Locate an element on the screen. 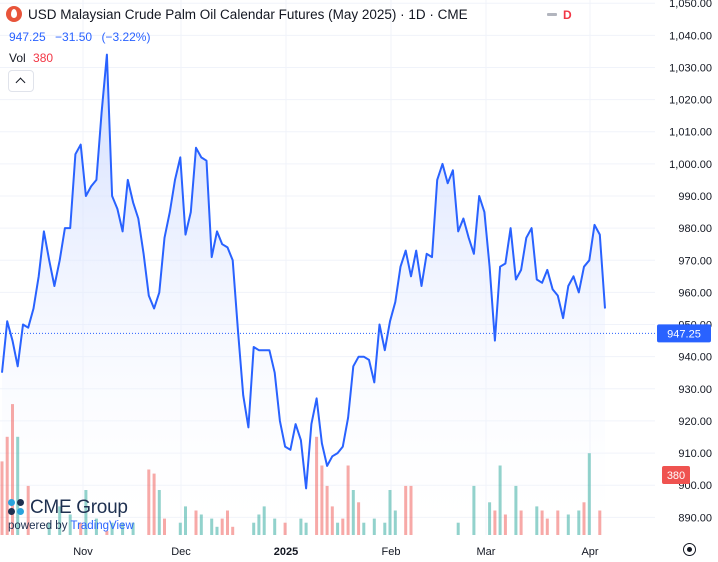  volume-readout: Vol 380 is located at coordinates (31, 58).